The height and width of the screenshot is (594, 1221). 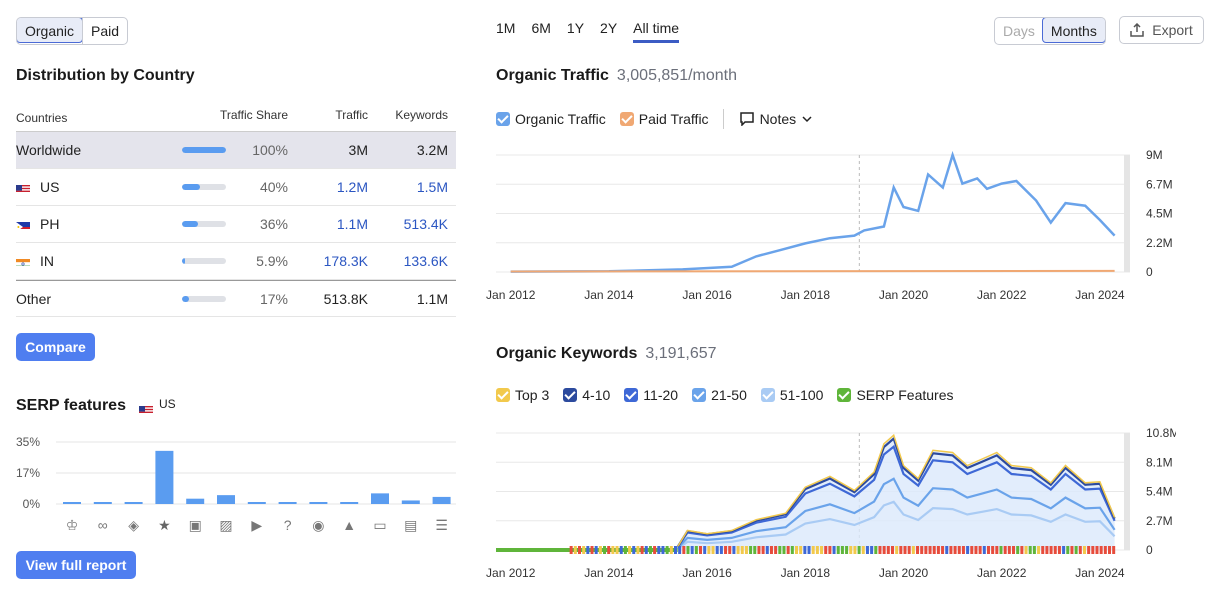 I want to click on table-row-in: IN 5.9% 178.3K 133.6K, so click(x=236, y=261).